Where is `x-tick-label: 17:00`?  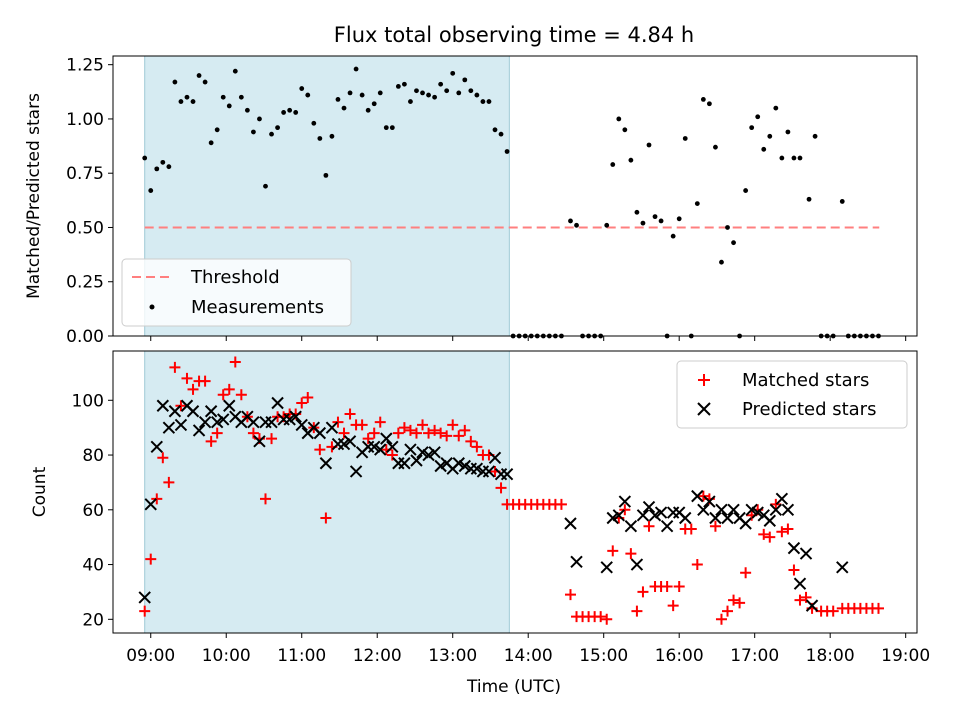 x-tick-label: 17:00 is located at coordinates (754, 656).